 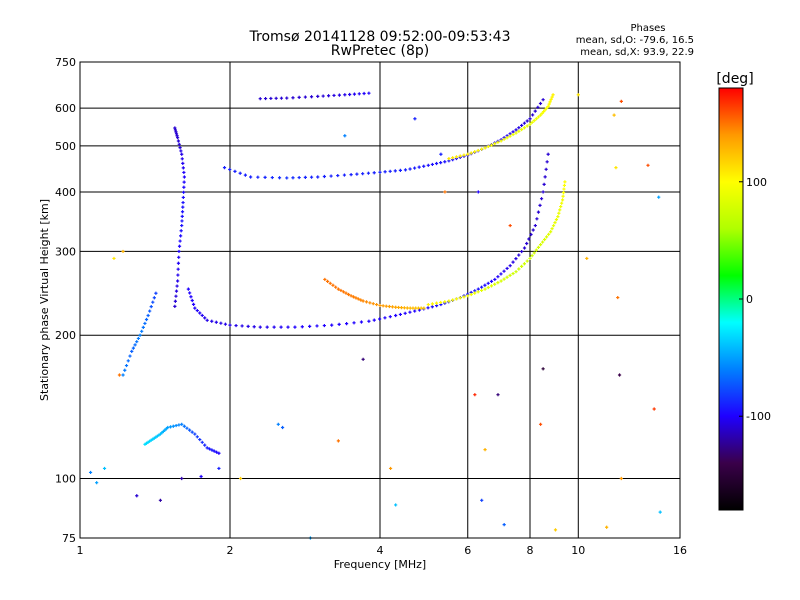 I want to click on phases-x-stats: mean, sd,X: 93.9, 22.9, so click(x=637, y=52).